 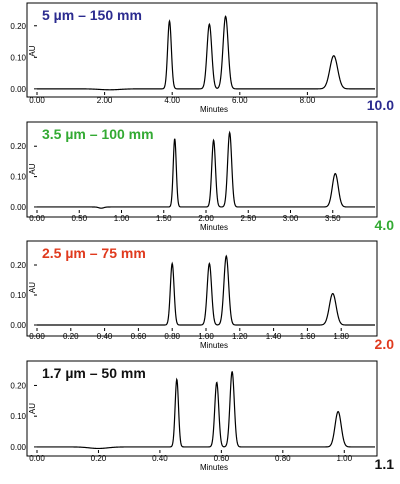 What do you see at coordinates (380, 105) in the screenshot?
I see `run-time-label: 10.0` at bounding box center [380, 105].